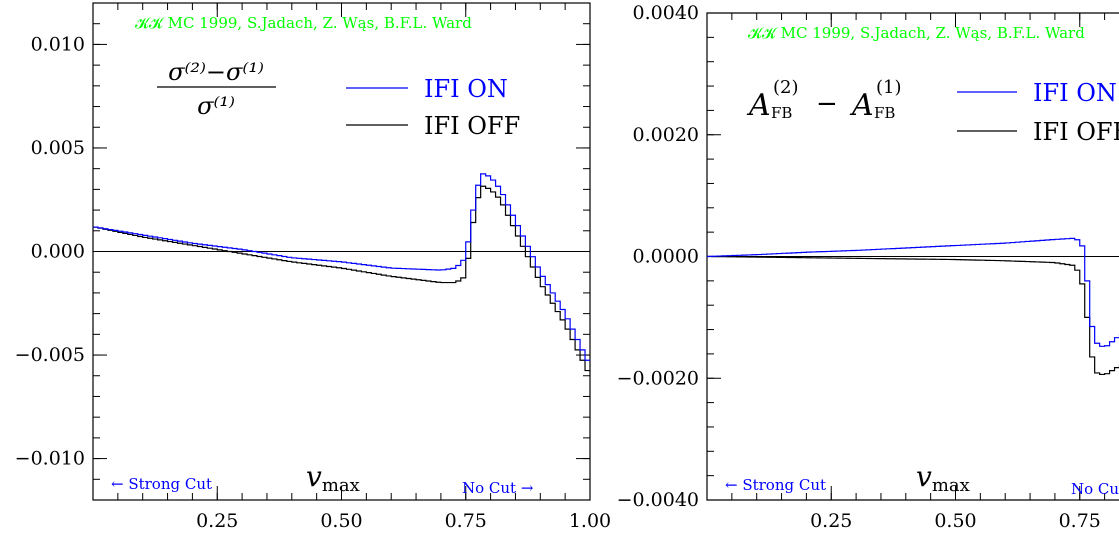  What do you see at coordinates (775, 485) in the screenshot?
I see `right-annotation-strong-cut: ← Strong Cut` at bounding box center [775, 485].